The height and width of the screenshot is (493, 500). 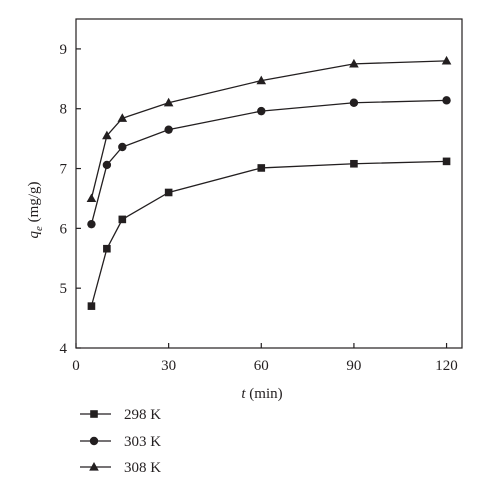 What do you see at coordinates (168, 366) in the screenshot?
I see `x-tick-label: 30` at bounding box center [168, 366].